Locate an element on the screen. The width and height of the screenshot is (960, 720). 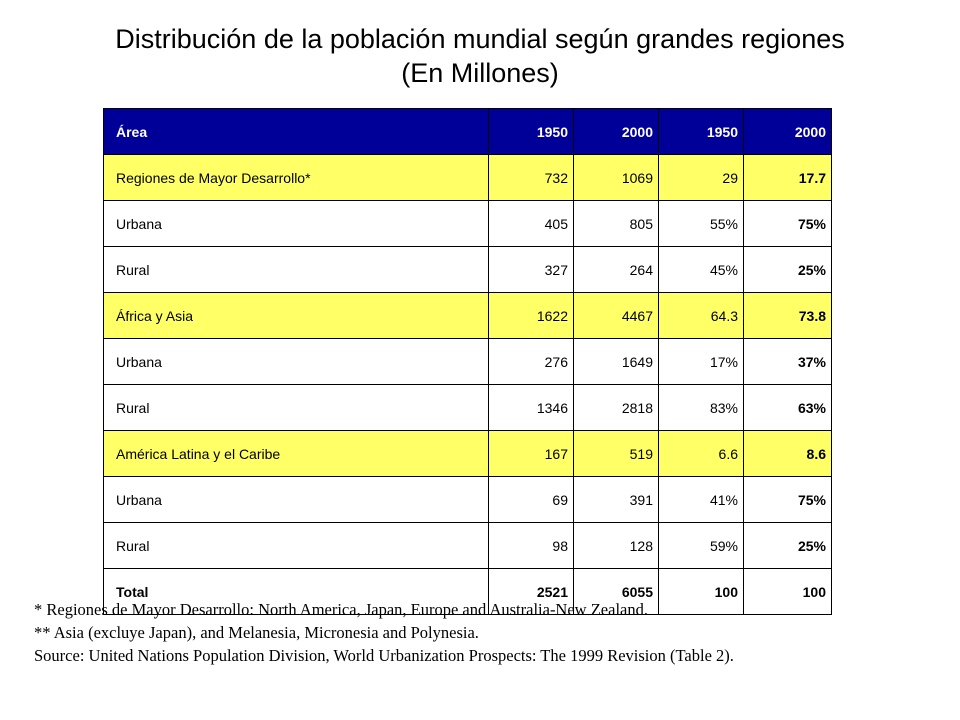
table-cell: 83% is located at coordinates (701, 407).